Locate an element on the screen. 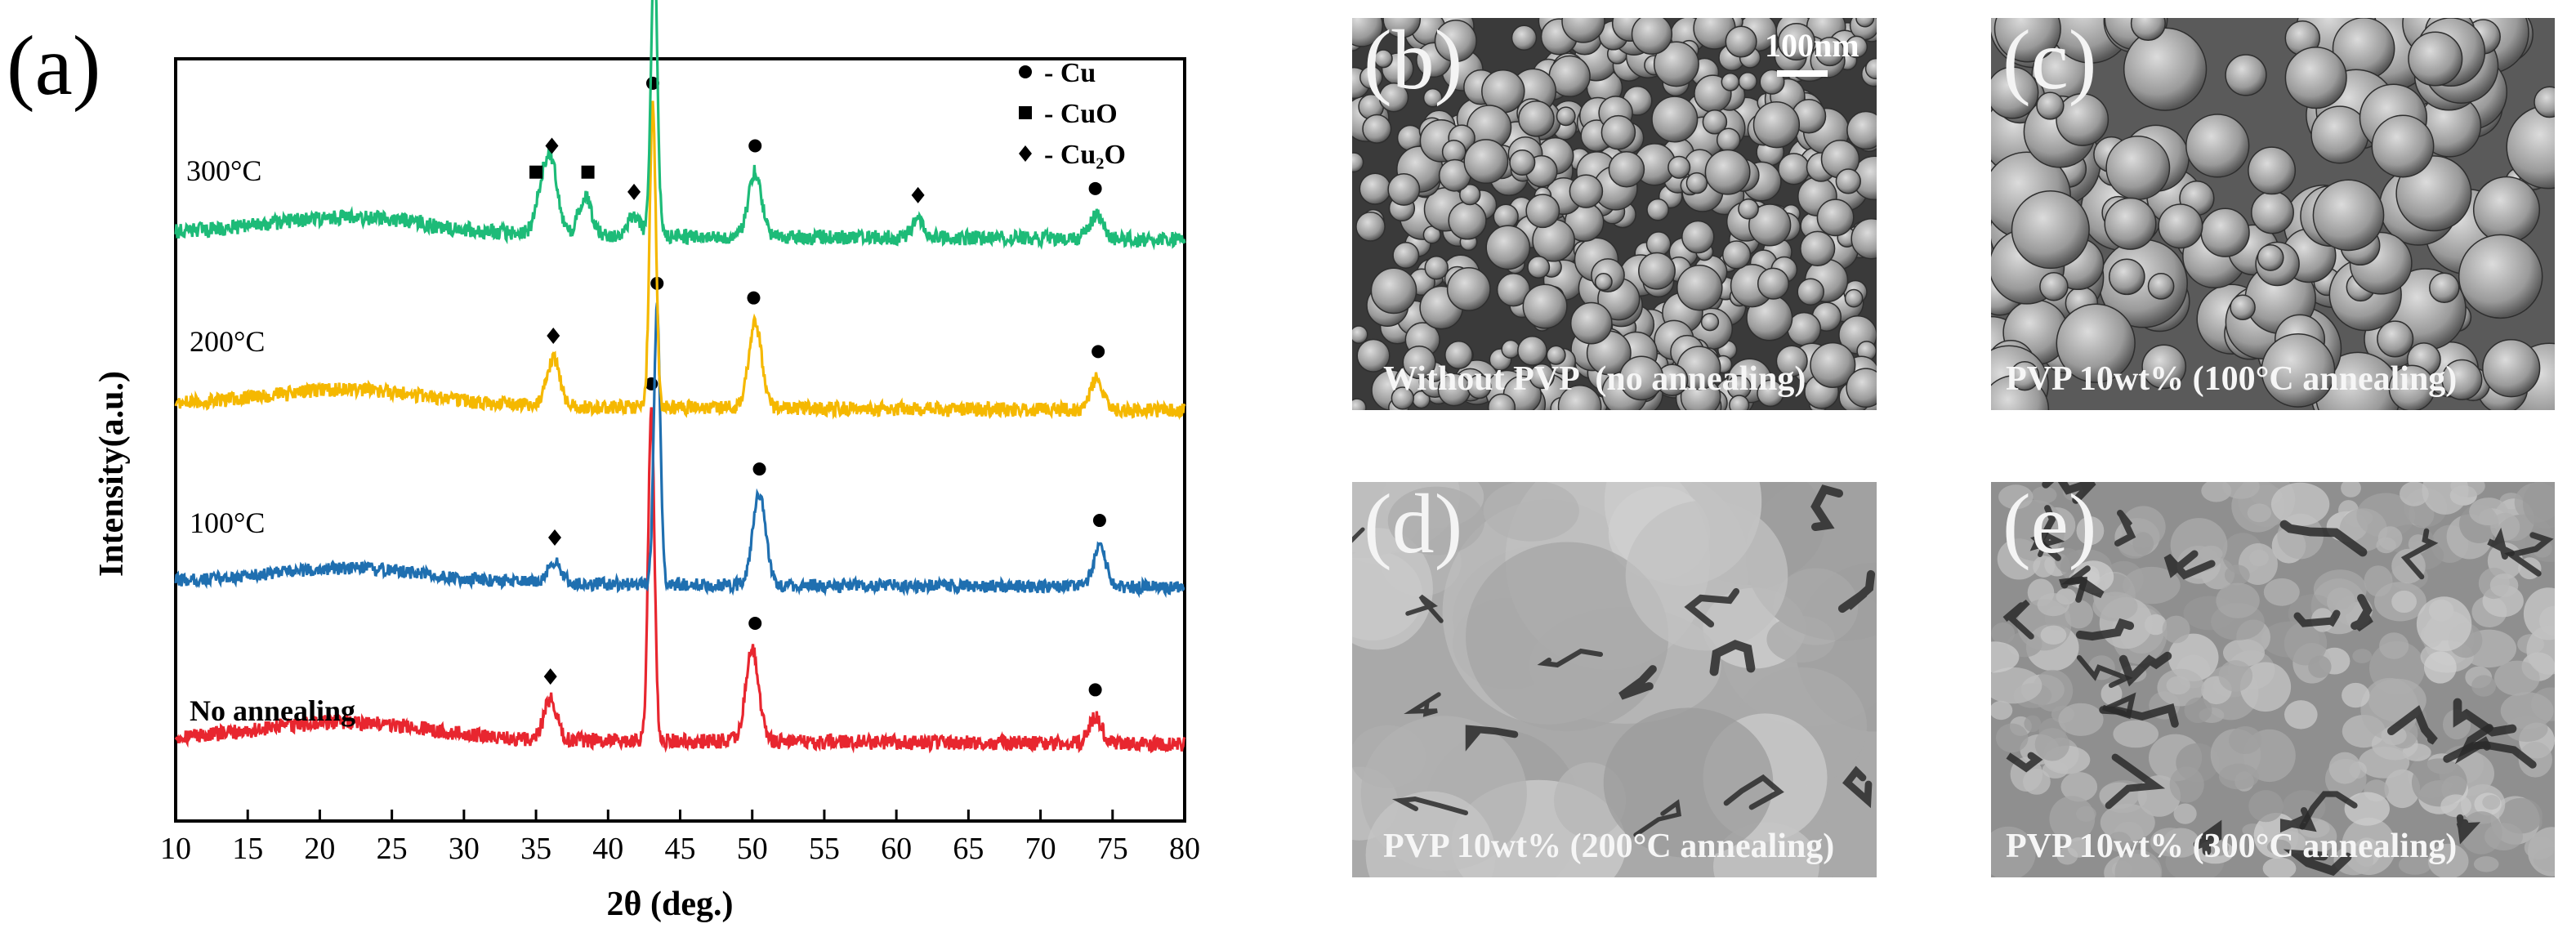  series-label: 200°C is located at coordinates (228, 342).